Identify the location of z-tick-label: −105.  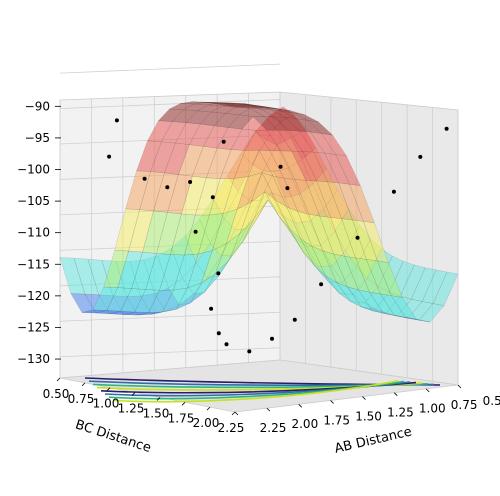
(33, 201).